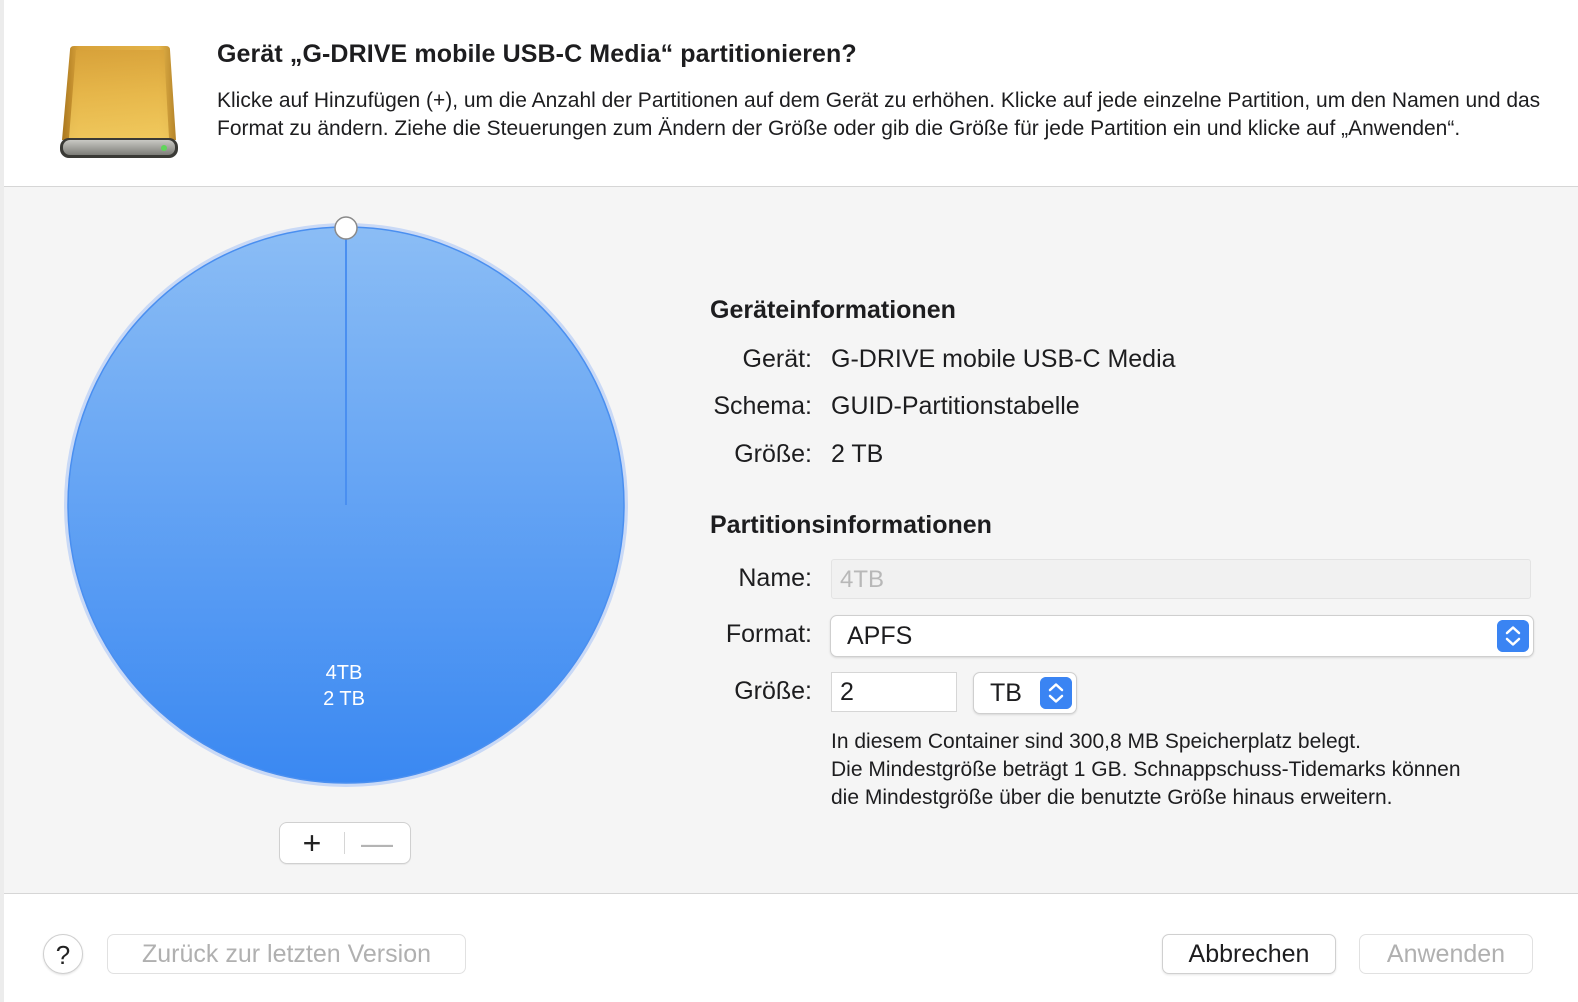  What do you see at coordinates (955, 406) in the screenshot?
I see `scheme-value: GUID-Partitionstabelle` at bounding box center [955, 406].